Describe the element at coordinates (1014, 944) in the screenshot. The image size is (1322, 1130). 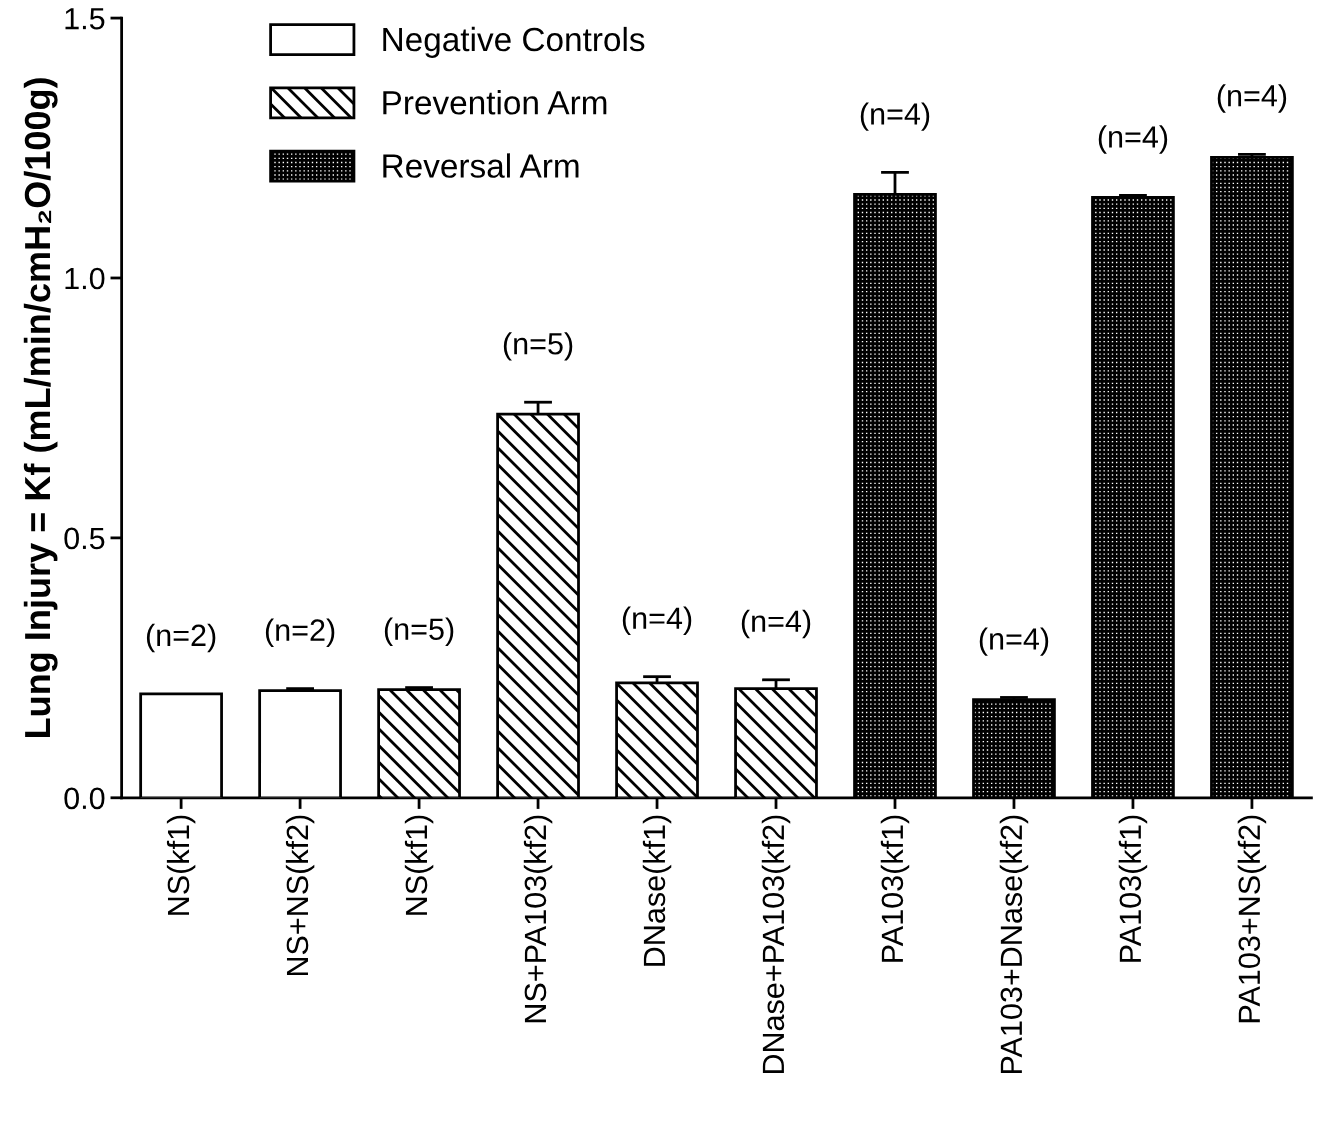
I see `x-tick-label: PA103+DNase(kf2)` at that location.